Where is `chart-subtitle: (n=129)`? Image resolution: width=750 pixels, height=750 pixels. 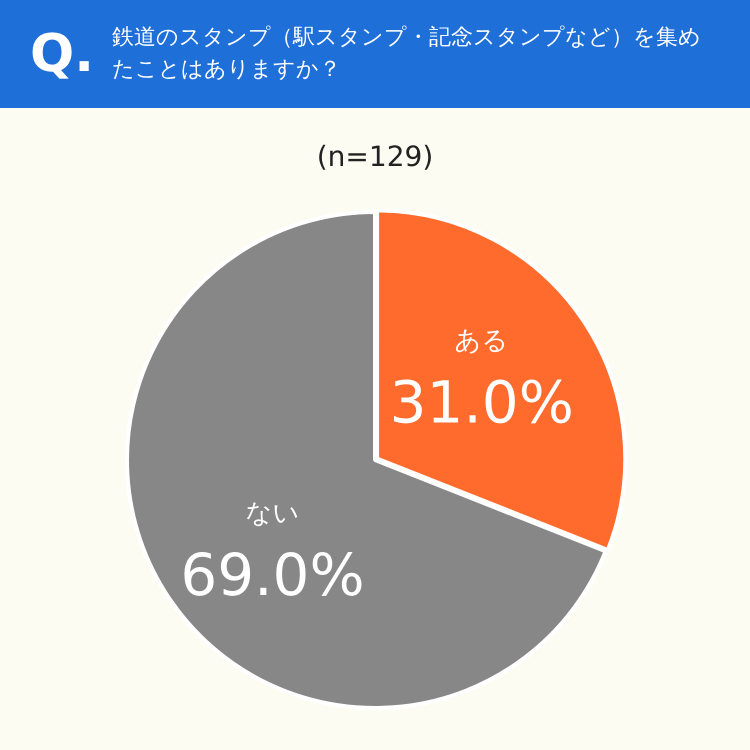 chart-subtitle: (n=129) is located at coordinates (375, 156).